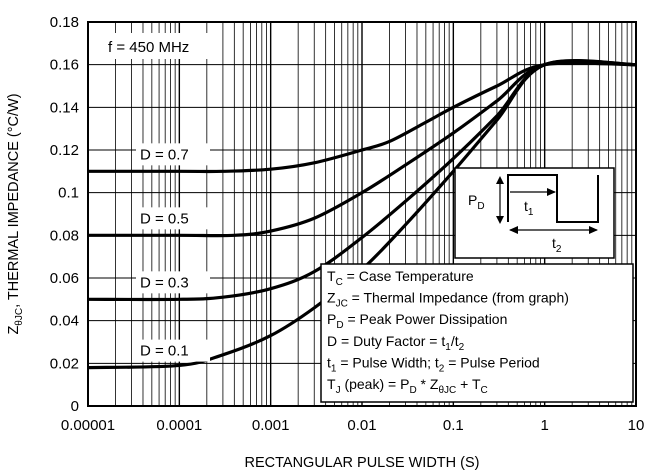  Describe the element at coordinates (553, 230) in the screenshot. I see `t2-arrowheads` at that location.